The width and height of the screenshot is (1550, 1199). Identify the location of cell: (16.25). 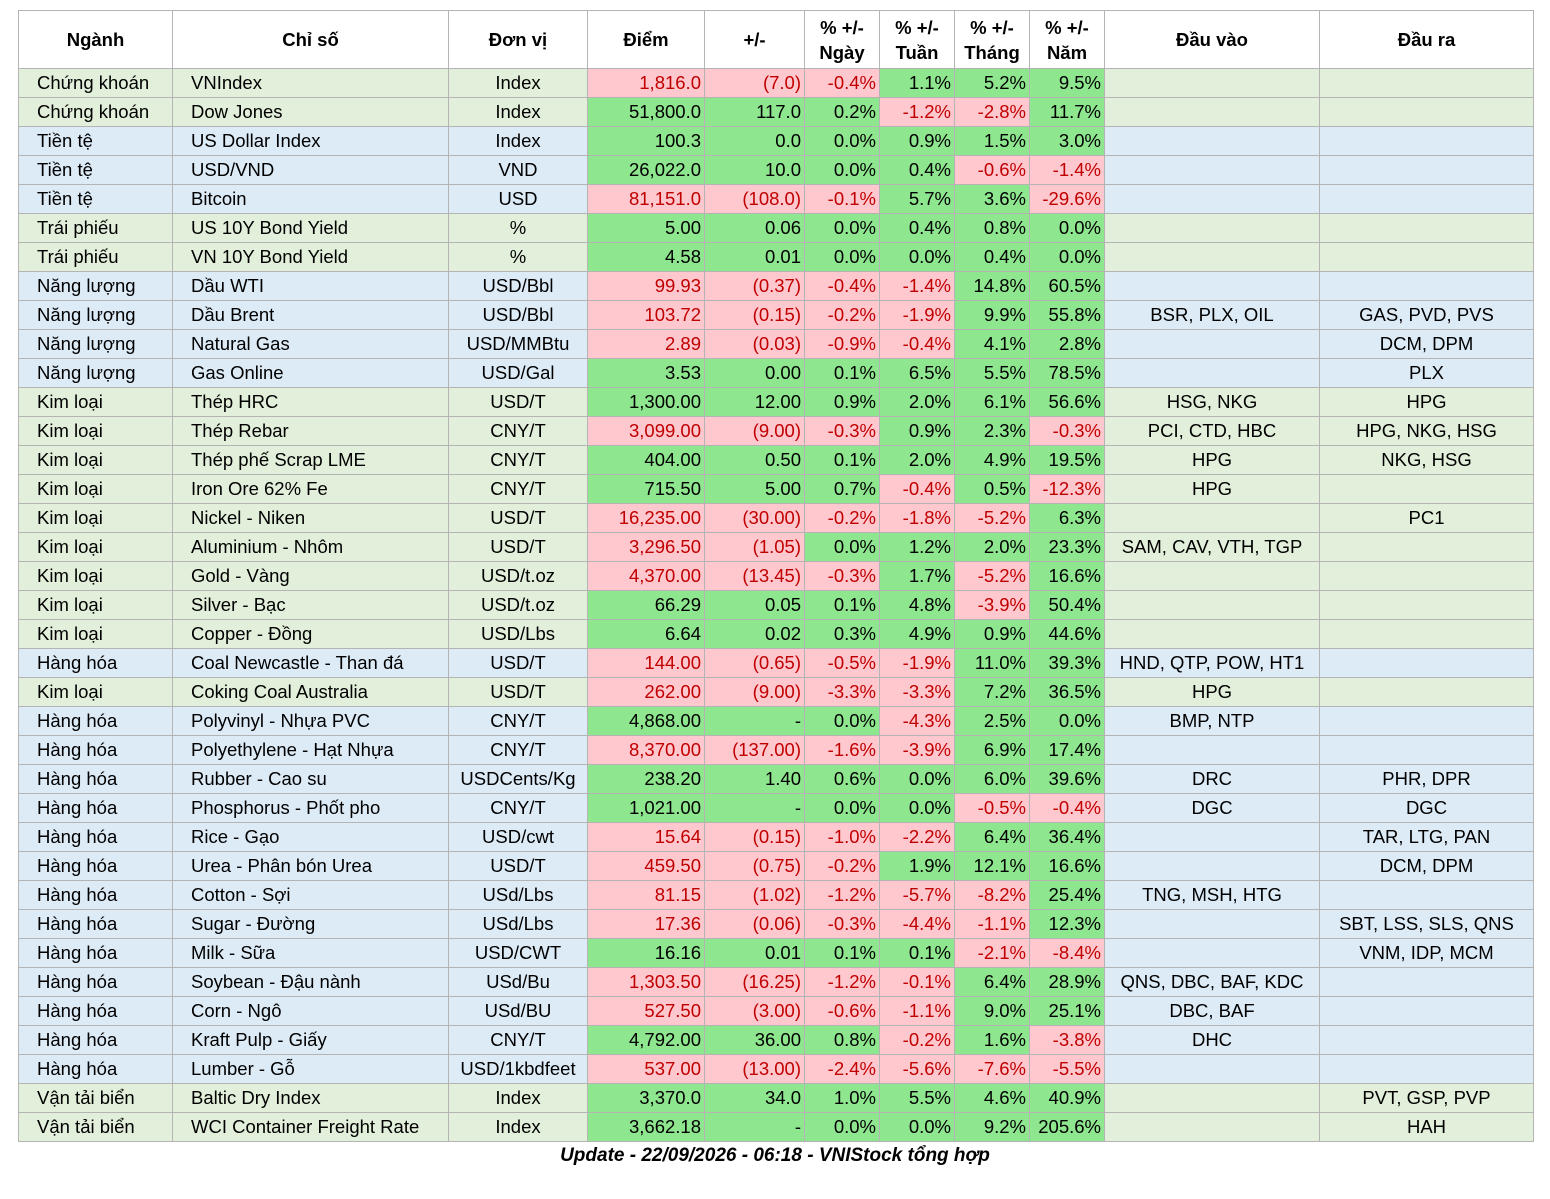
(754, 982).